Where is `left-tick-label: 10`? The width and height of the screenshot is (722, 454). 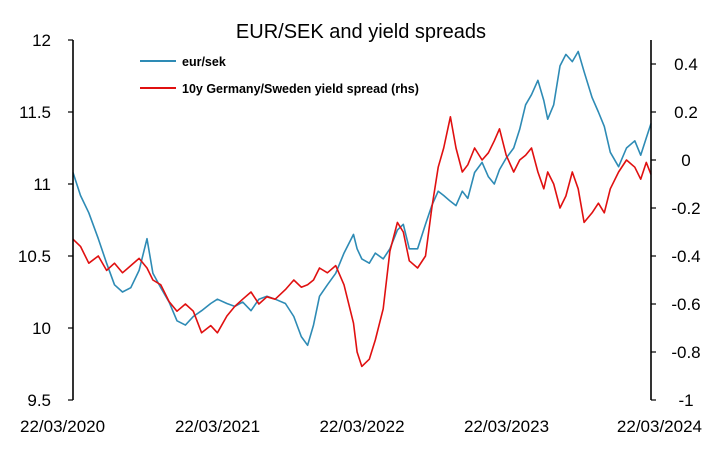 left-tick-label: 10 is located at coordinates (41, 328).